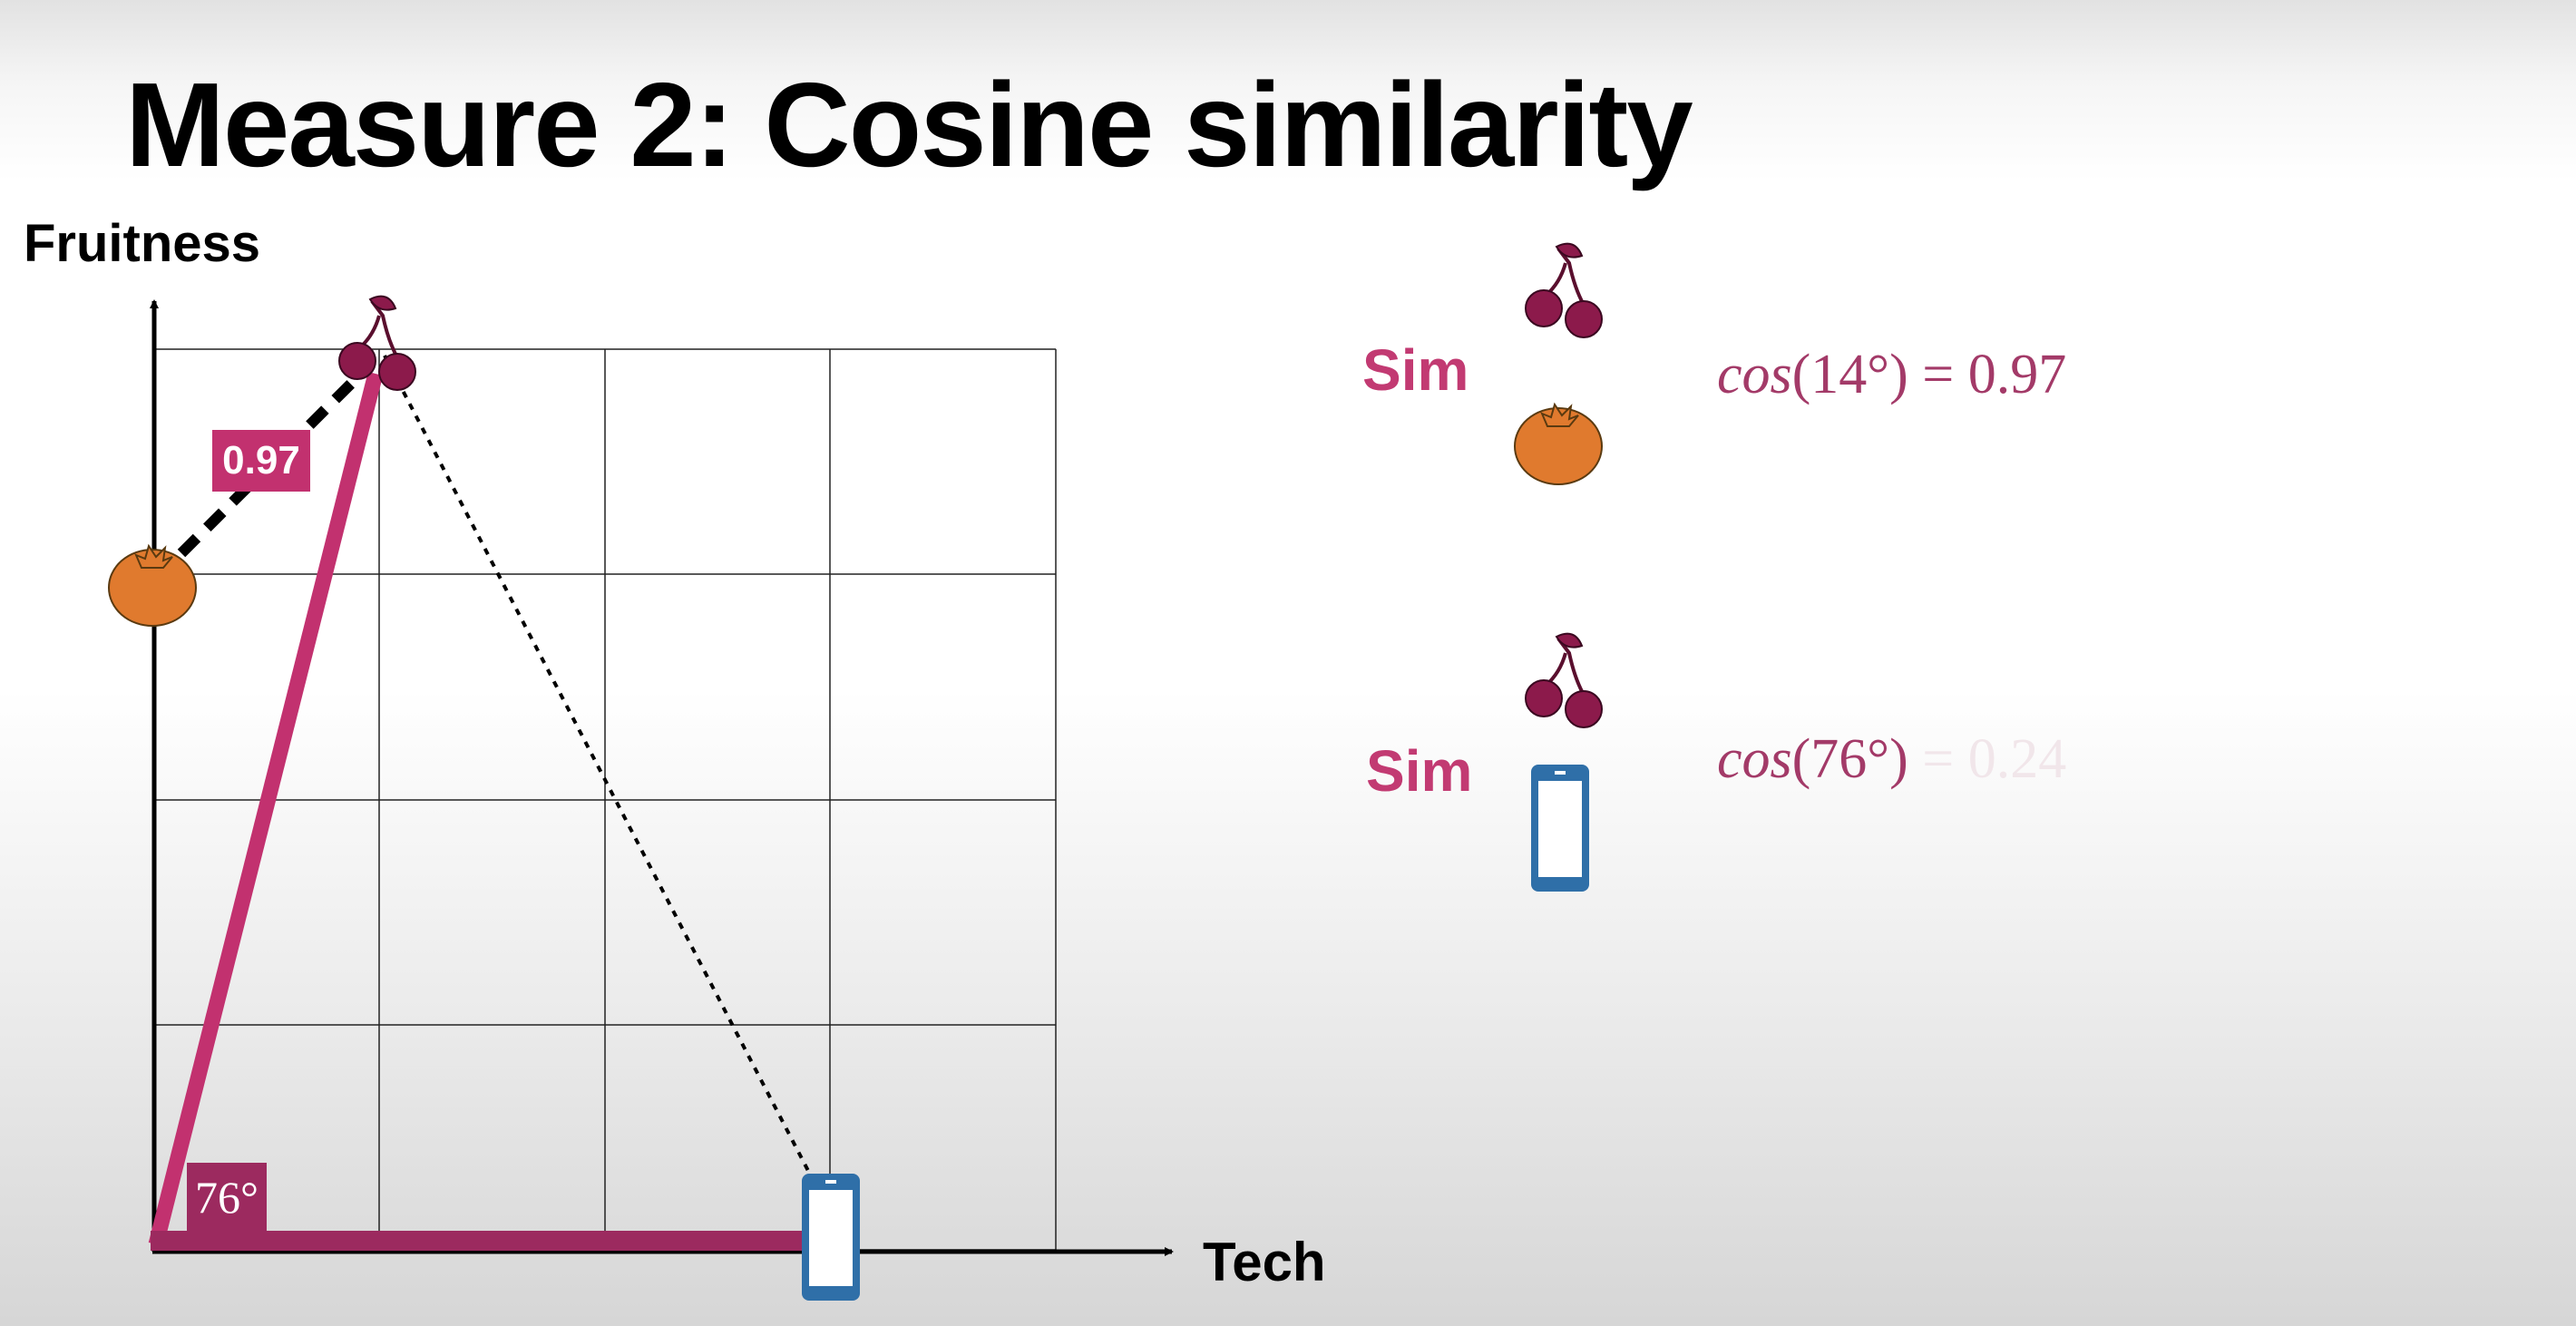 Image resolution: width=2576 pixels, height=1326 pixels. Describe the element at coordinates (1994, 759) in the screenshot. I see `formula-result: = 0.24` at that location.